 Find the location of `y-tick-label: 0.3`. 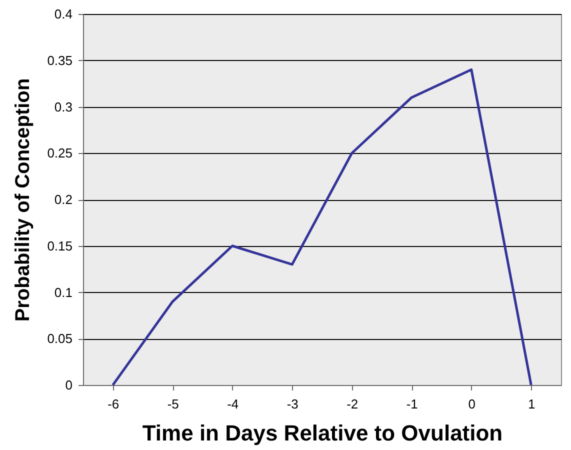

y-tick-label: 0.3 is located at coordinates (63, 106).